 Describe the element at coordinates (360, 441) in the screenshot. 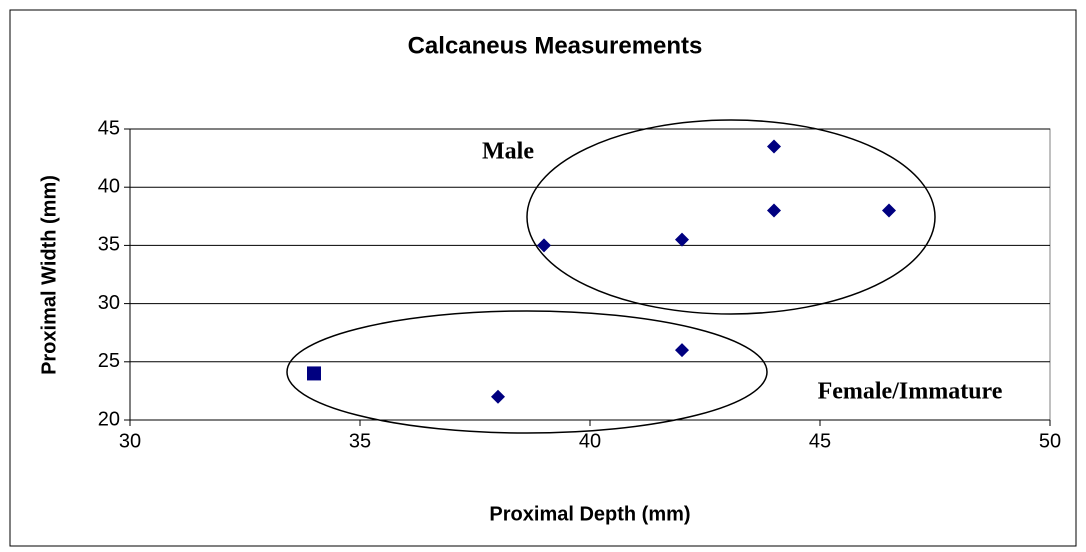

I see `x-tick-label: 35` at that location.